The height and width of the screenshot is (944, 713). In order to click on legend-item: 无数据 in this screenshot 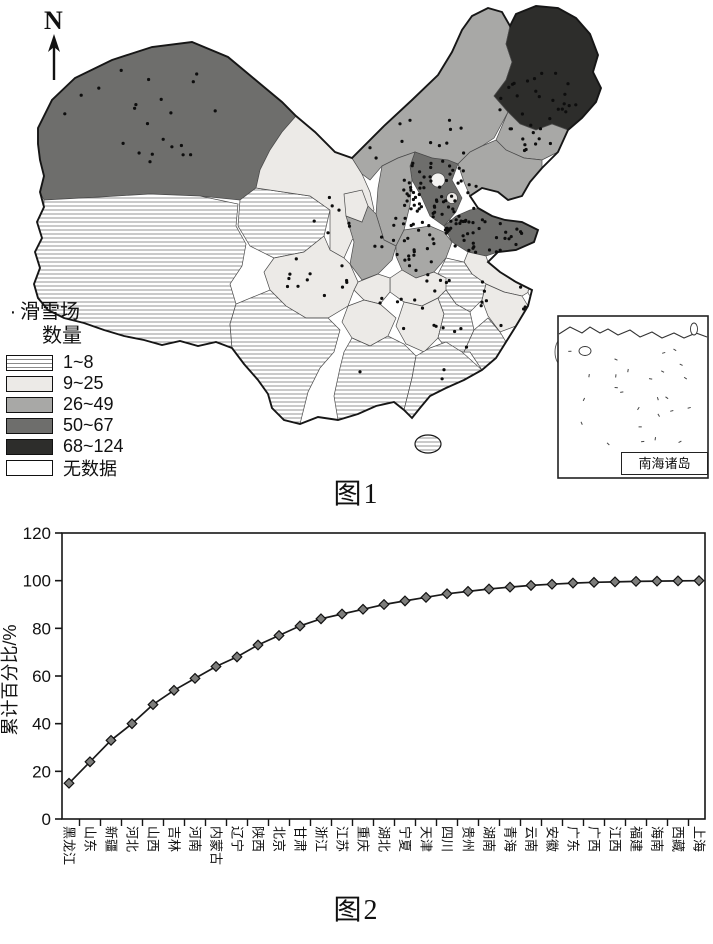, I will do `click(106, 468)`.